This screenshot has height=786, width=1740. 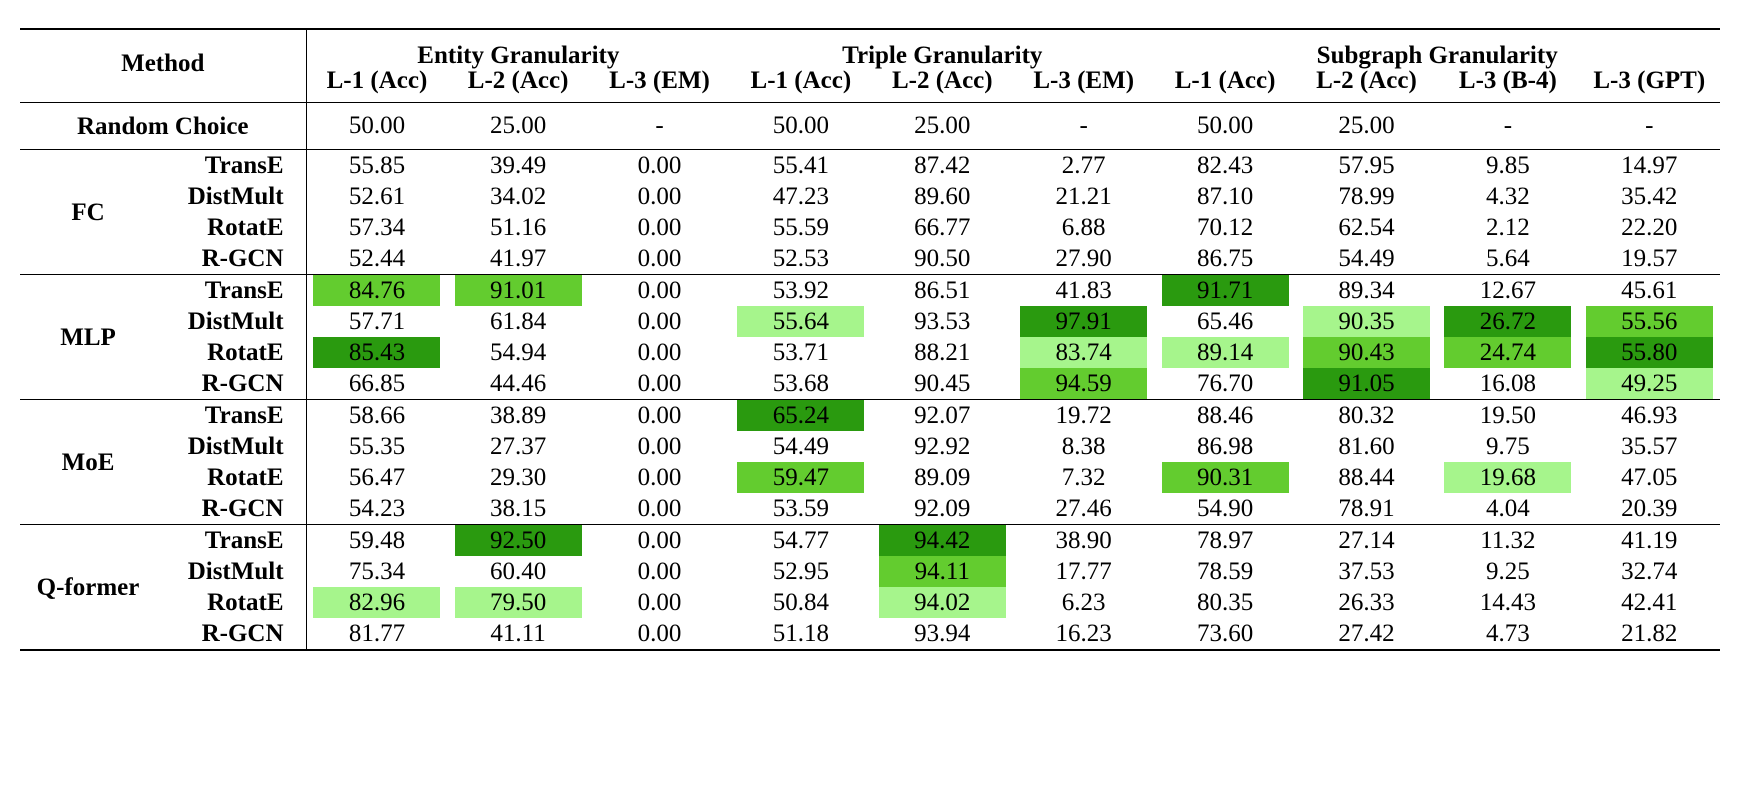 What do you see at coordinates (1083, 477) in the screenshot?
I see `value-cell: 7.32` at bounding box center [1083, 477].